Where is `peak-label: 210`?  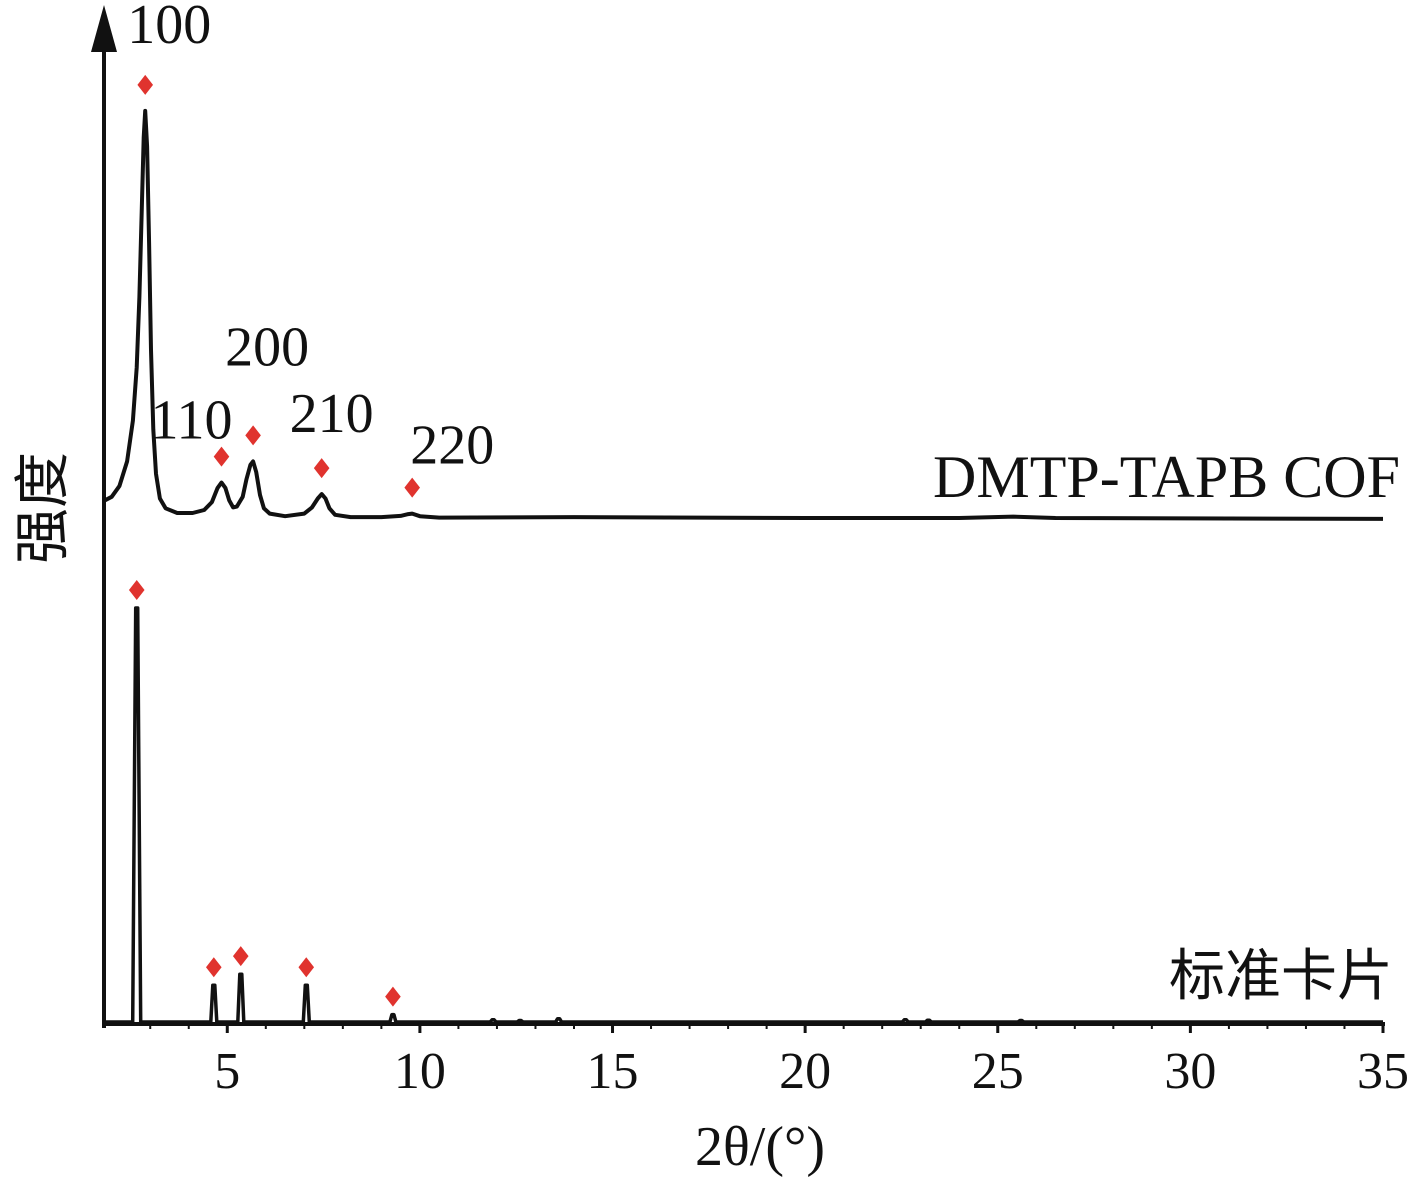 peak-label: 210 is located at coordinates (332, 414).